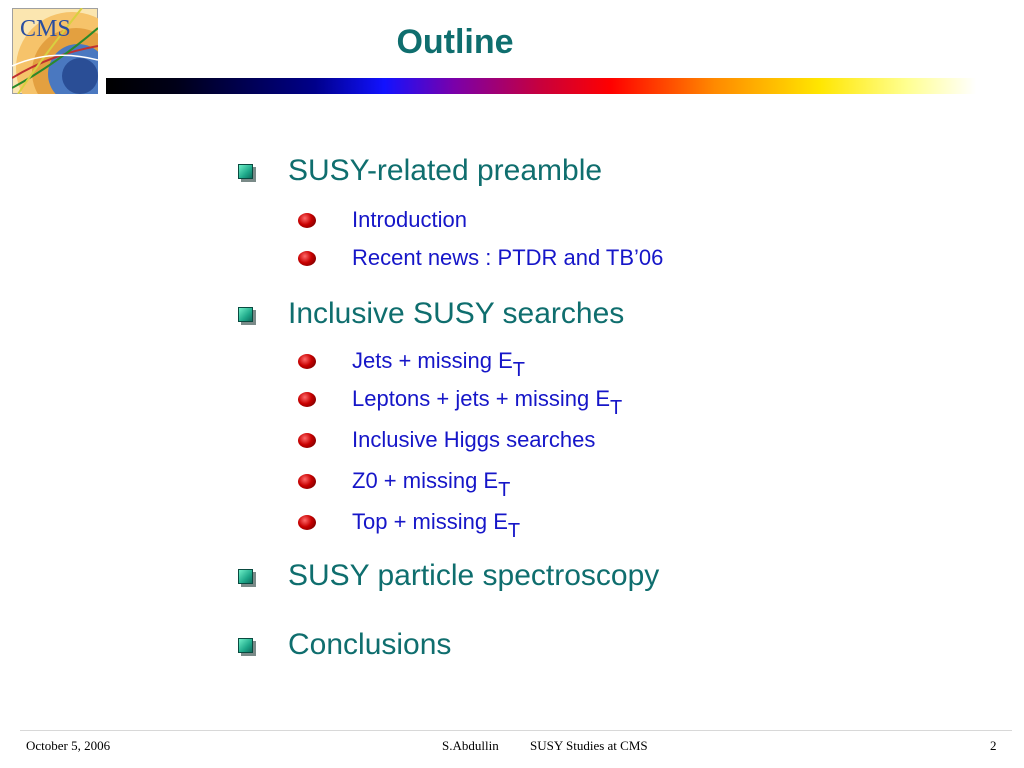 This screenshot has width=1024, height=768. I want to click on outline-item-label: Inclusive SUSY searches, so click(456, 313).